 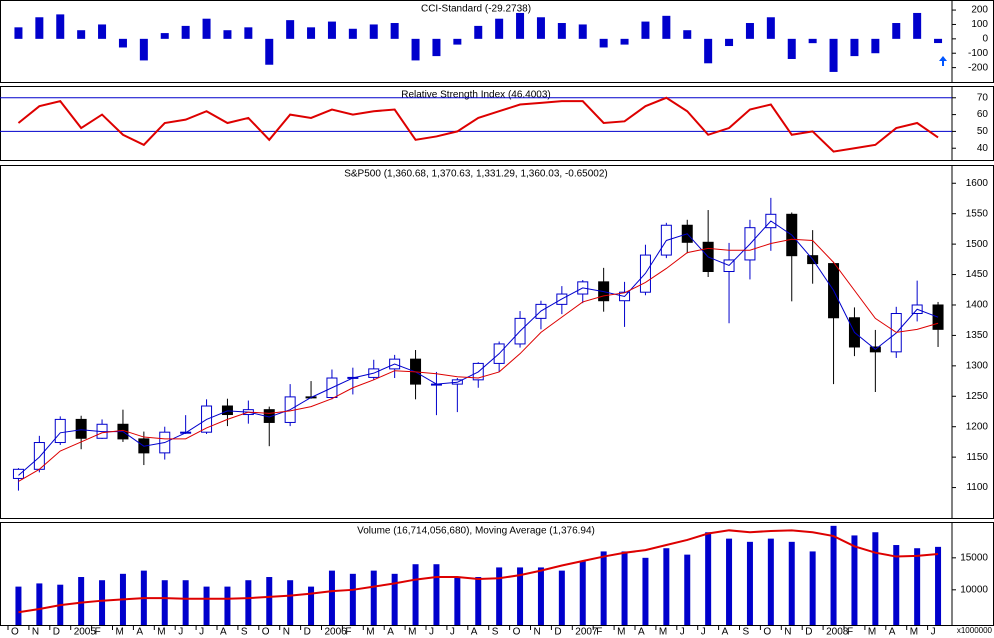 What do you see at coordinates (983, 131) in the screenshot?
I see `y-tick-label: 50` at bounding box center [983, 131].